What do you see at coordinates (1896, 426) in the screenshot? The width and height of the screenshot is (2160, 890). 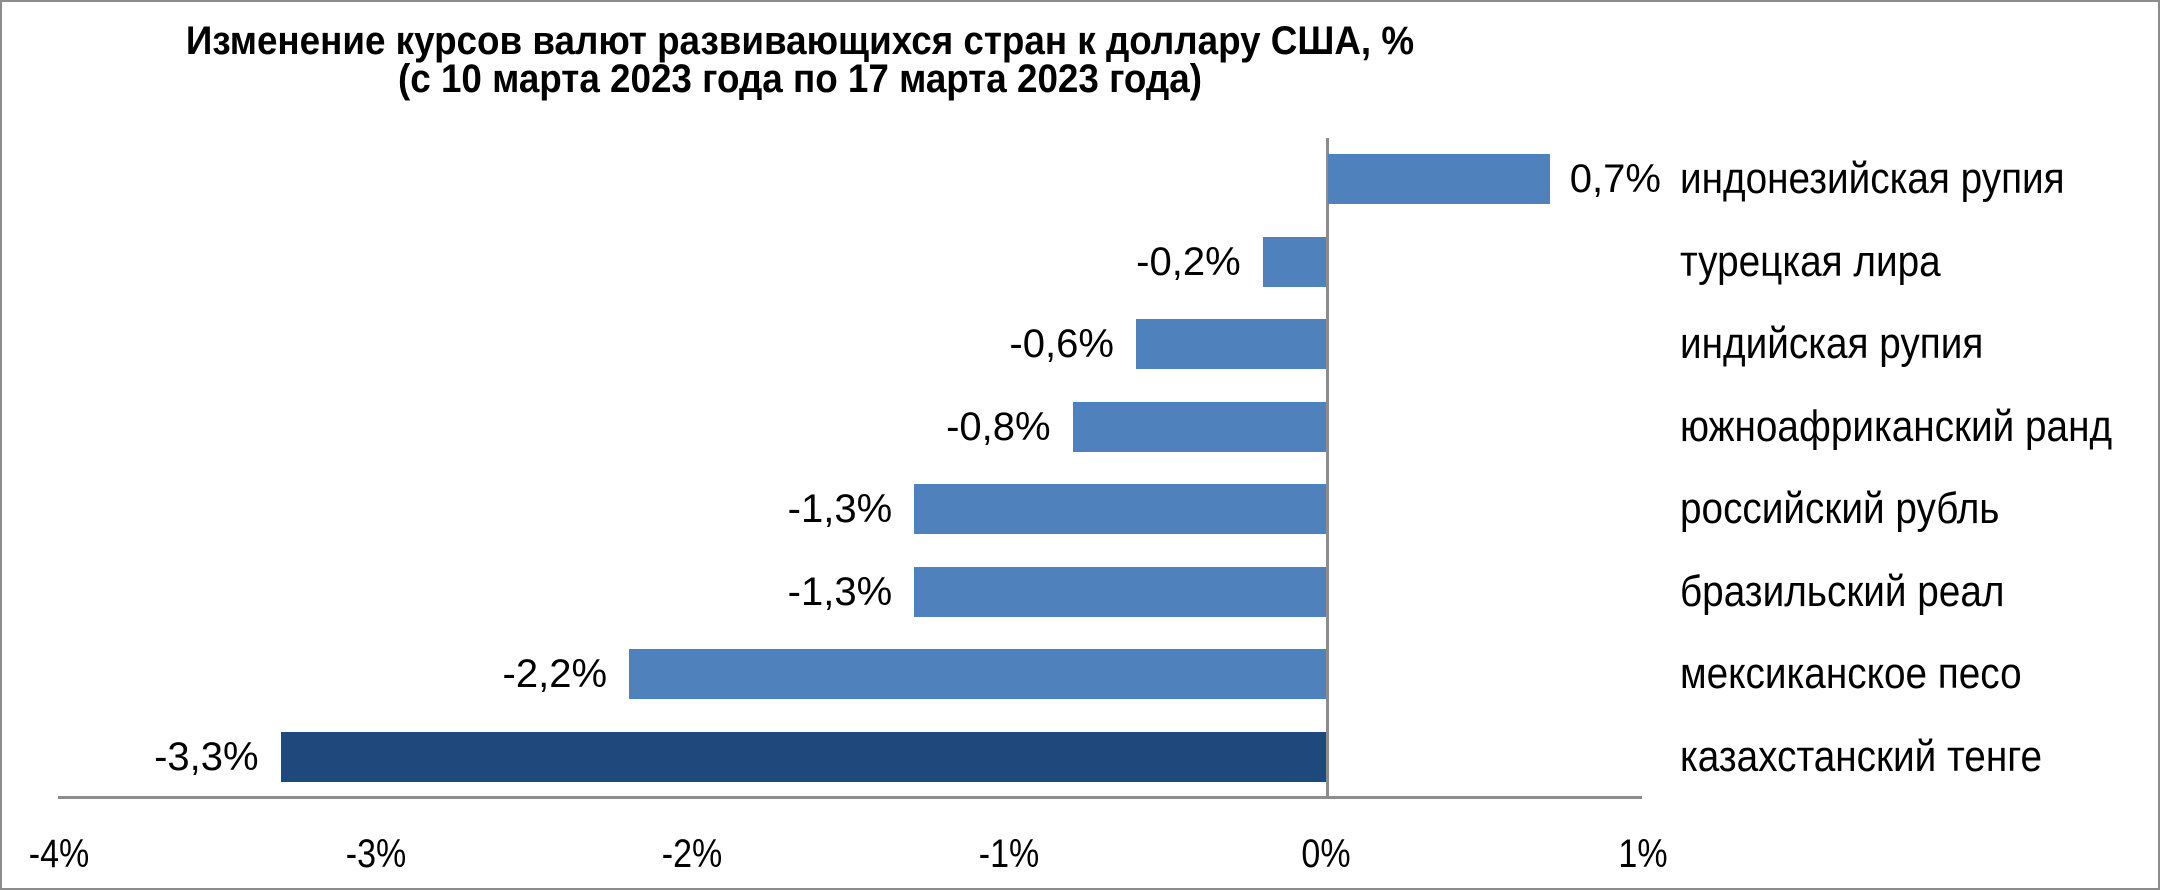 I see `category-label: южноафриканский ранд` at bounding box center [1896, 426].